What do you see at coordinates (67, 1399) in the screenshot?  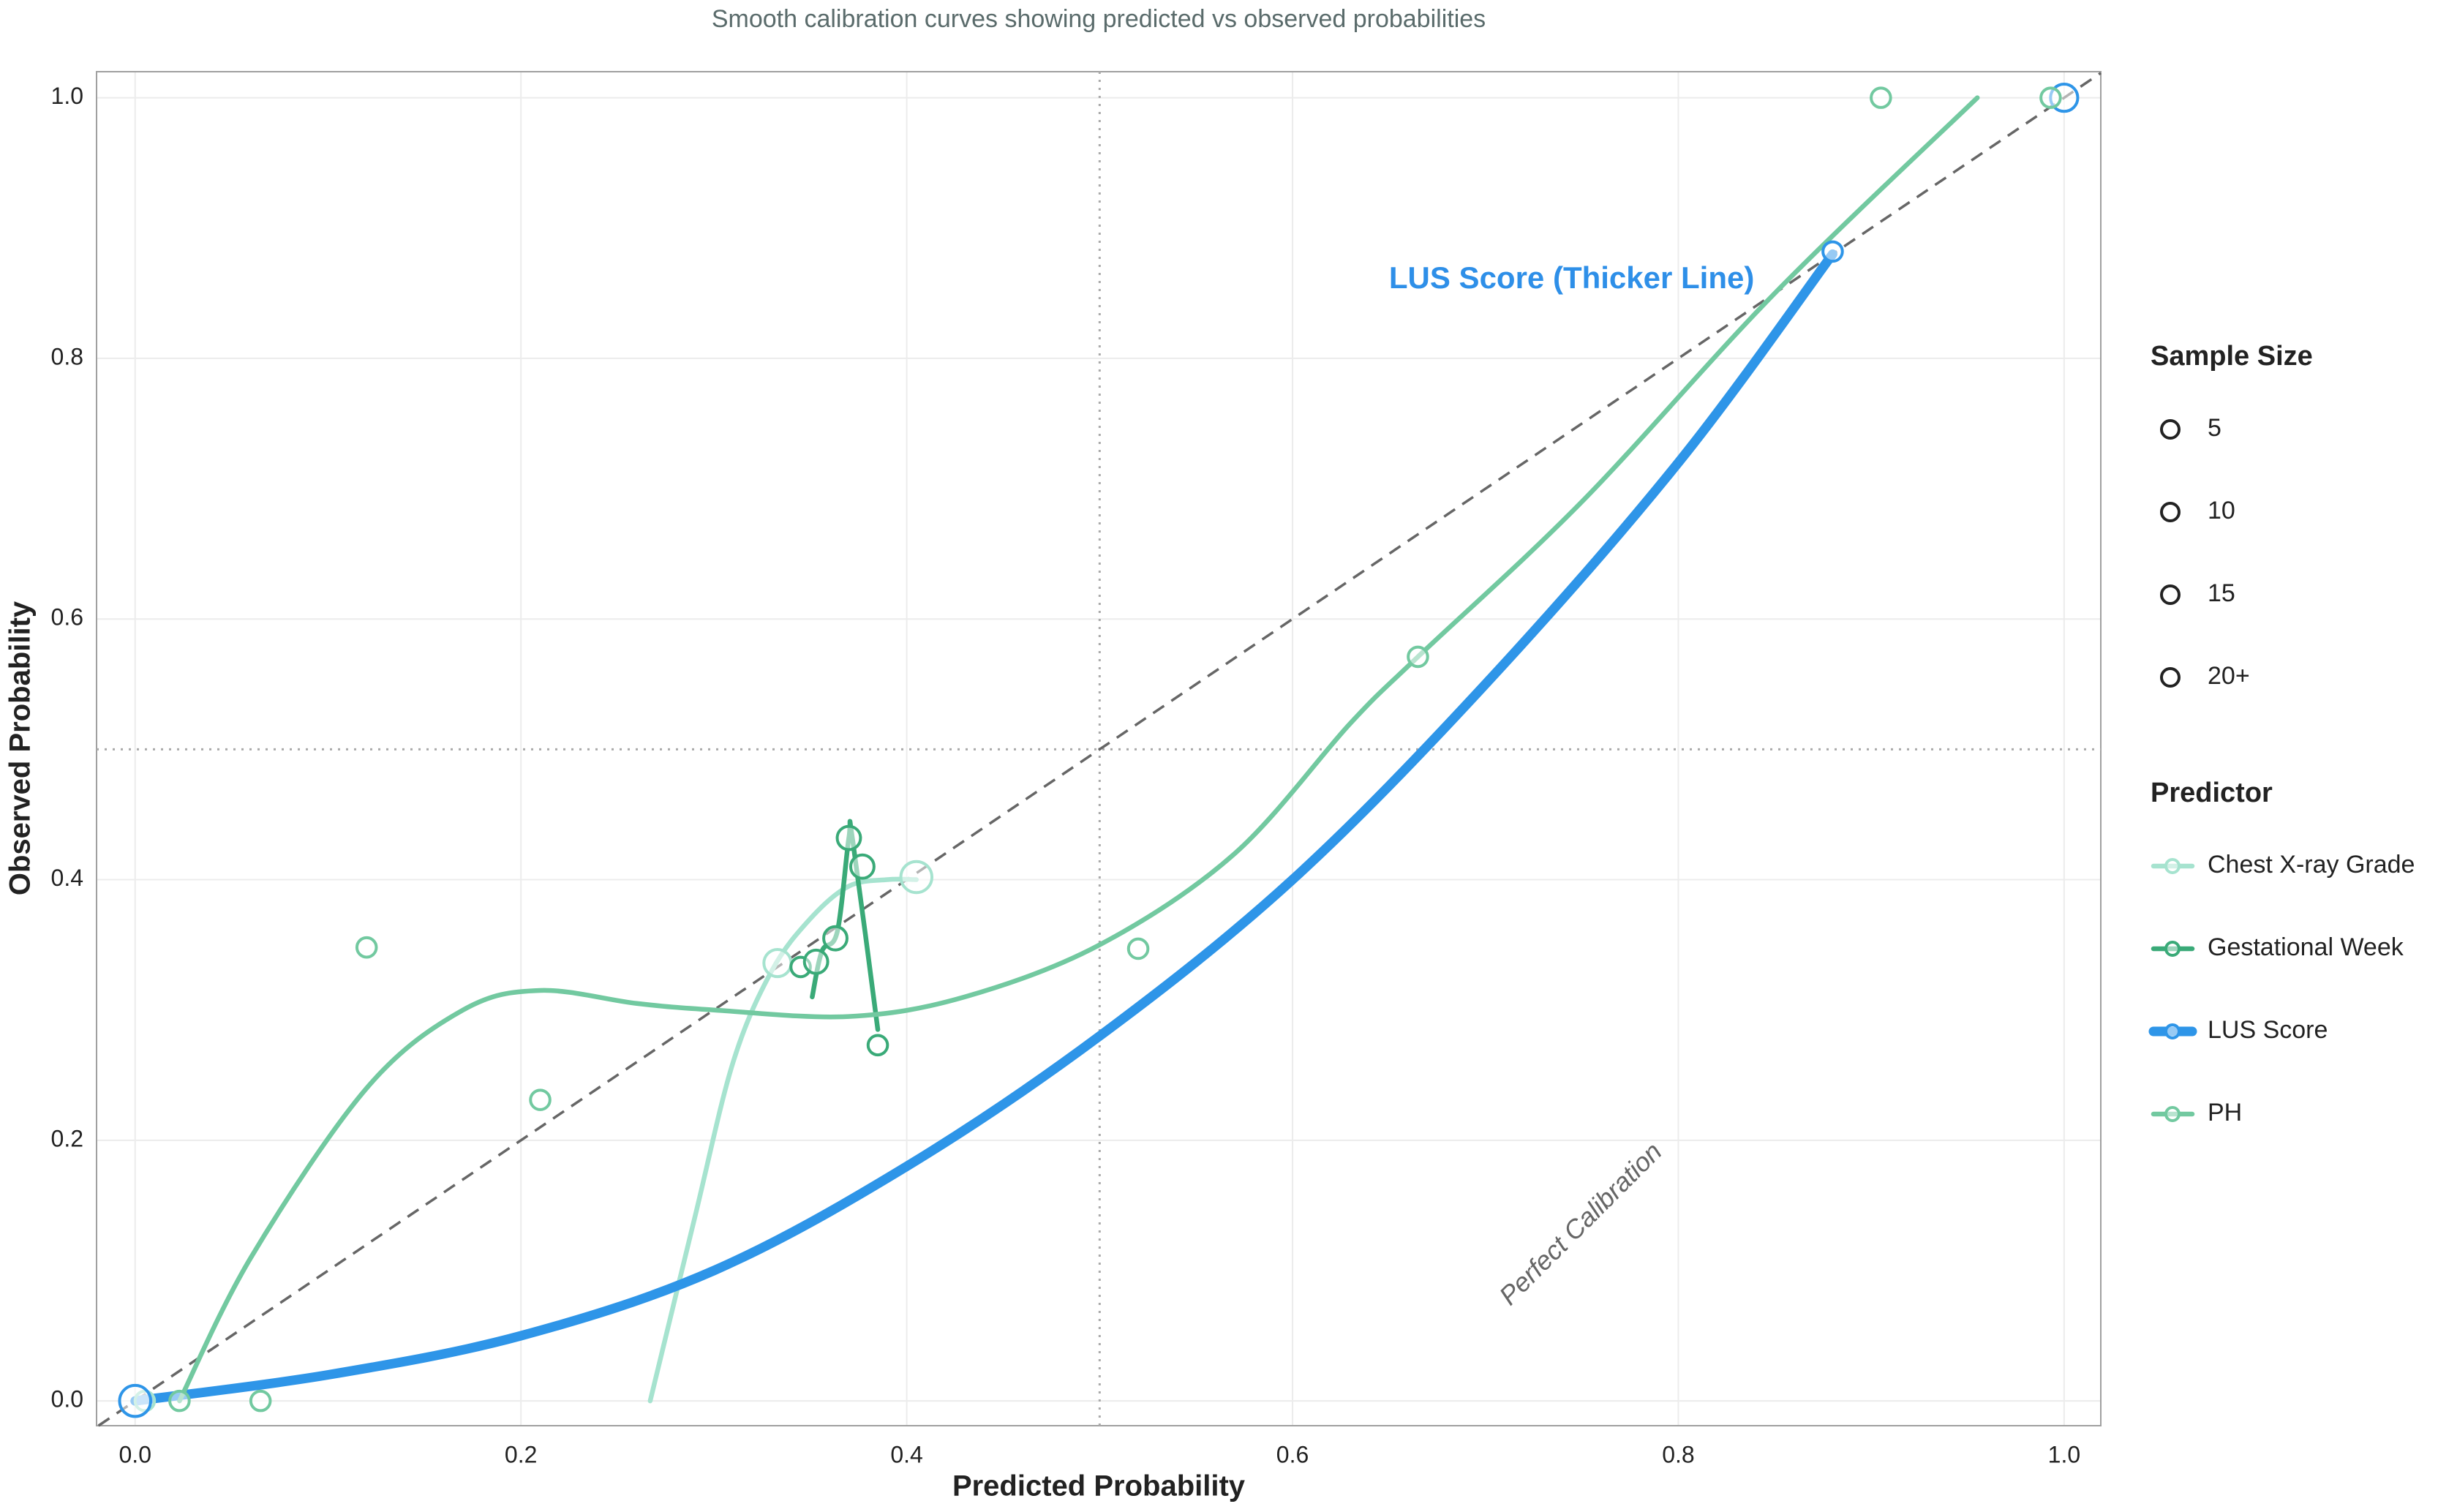 I see `y-tick-label: 0.0` at bounding box center [67, 1399].